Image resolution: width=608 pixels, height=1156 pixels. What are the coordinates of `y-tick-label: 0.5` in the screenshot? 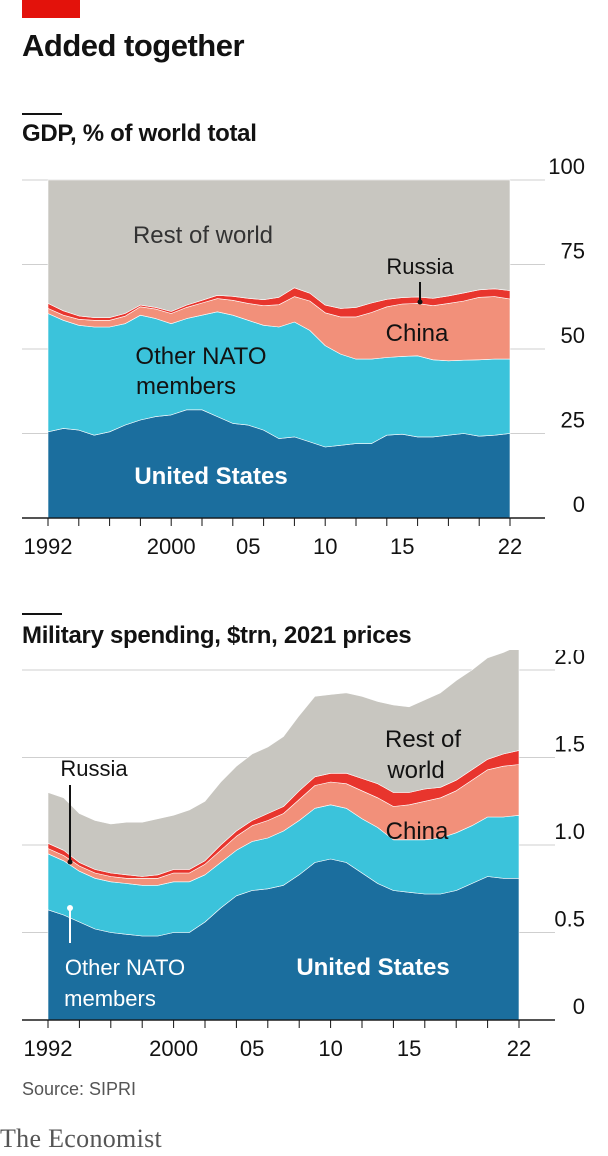 It's located at (569, 919).